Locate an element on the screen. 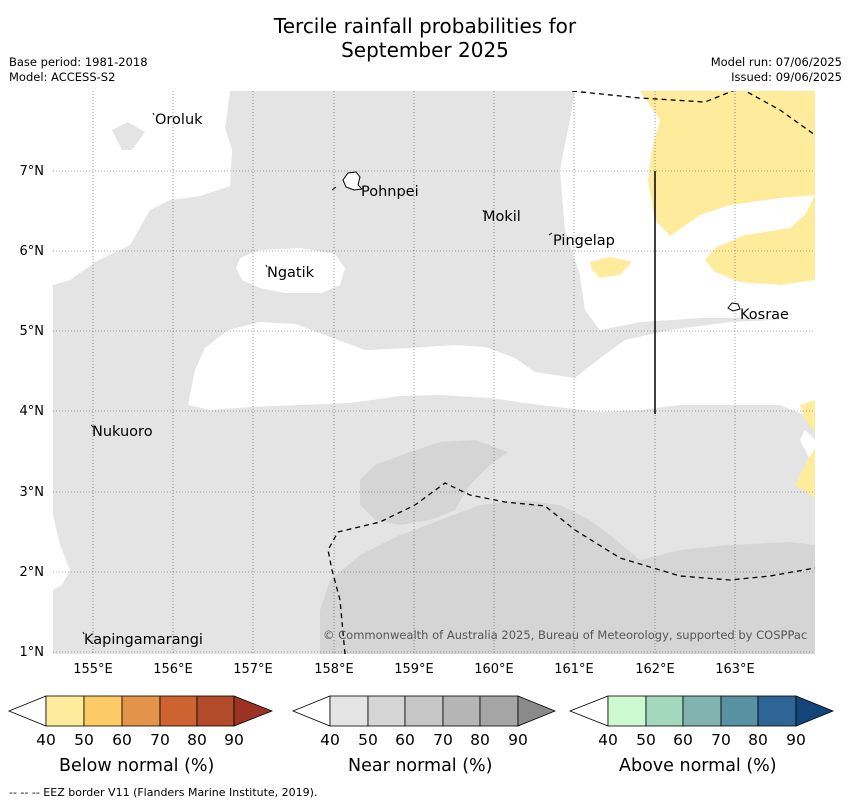 This screenshot has width=850, height=804. place-label-mokil: Mokil is located at coordinates (502, 217).